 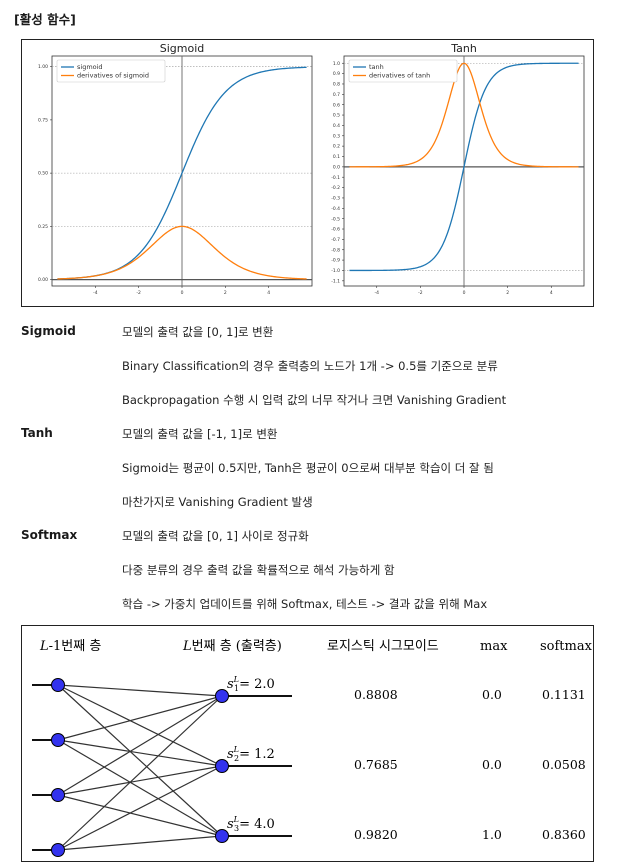 What do you see at coordinates (376, 67) in the screenshot?
I see `tanh-legend-label: tanh` at bounding box center [376, 67].